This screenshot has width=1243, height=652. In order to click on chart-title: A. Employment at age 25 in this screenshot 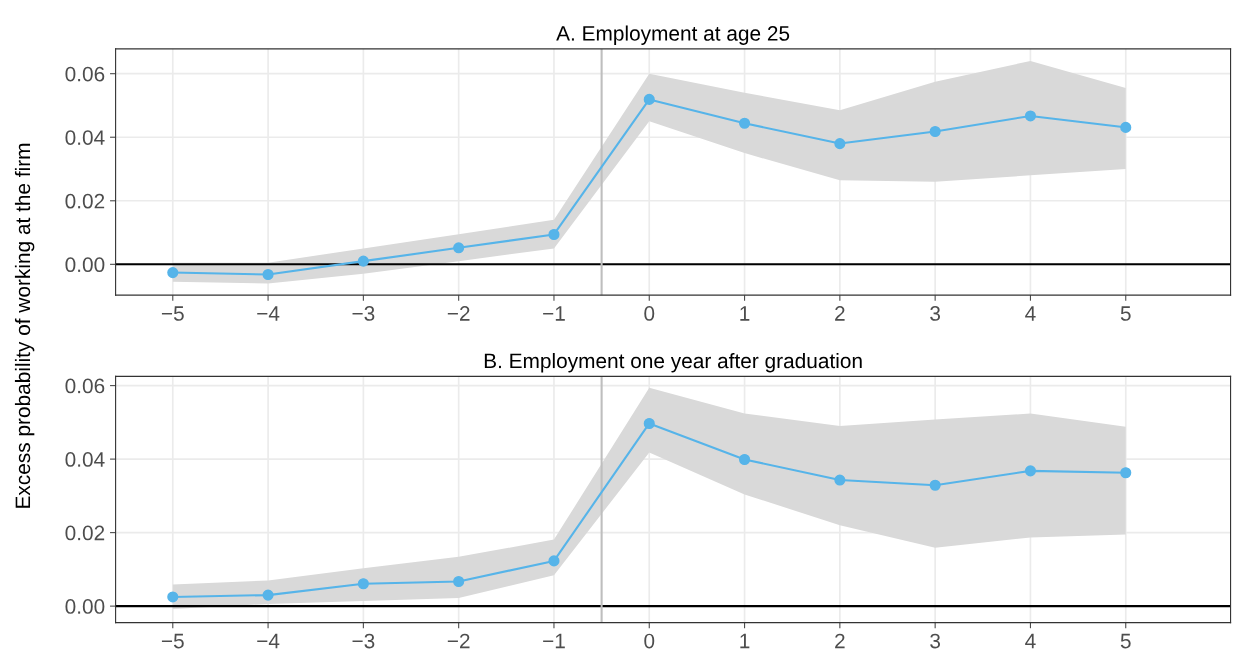, I will do `click(673, 35)`.